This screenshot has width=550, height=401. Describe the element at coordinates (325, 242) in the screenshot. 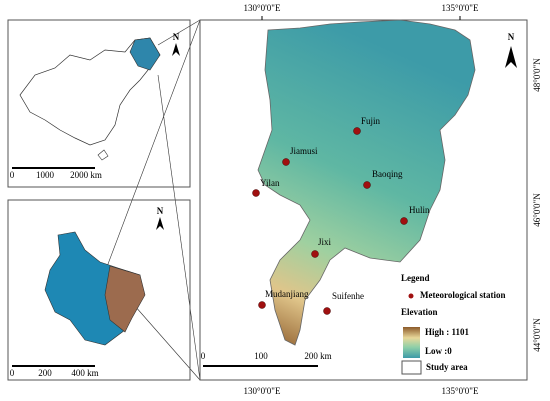

I see `station-label: Jixi` at that location.